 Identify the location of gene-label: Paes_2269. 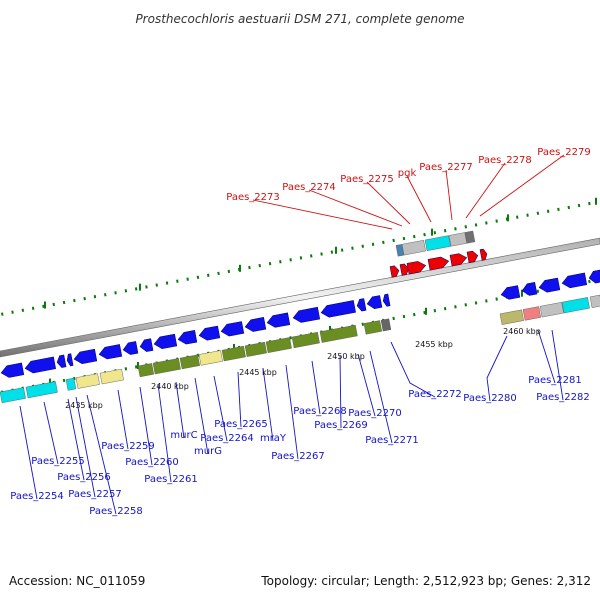
(341, 425).